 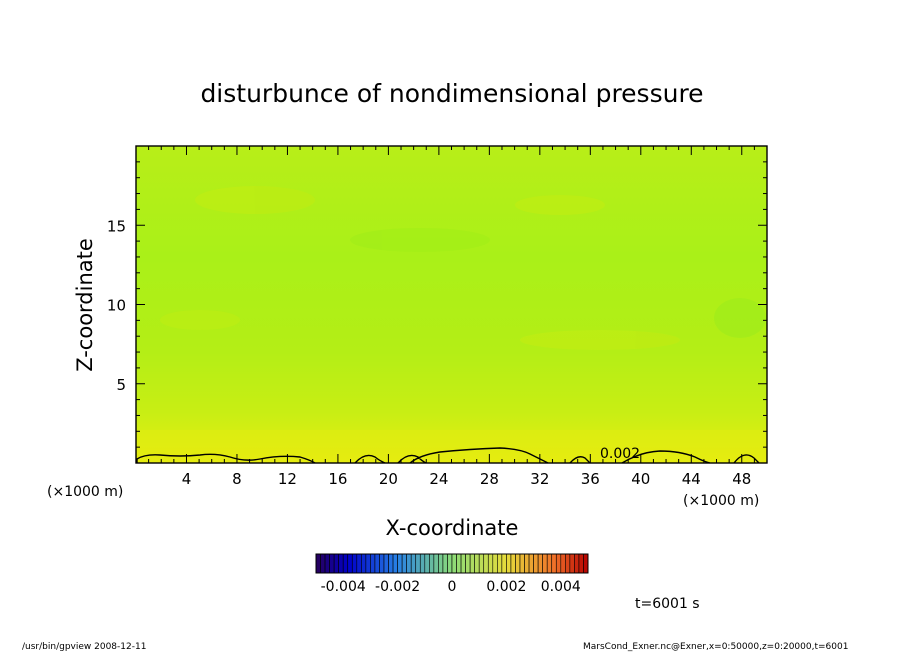 I want to click on footer-left: /usr/bin/gpview 2008-12-11, so click(x=84, y=647).